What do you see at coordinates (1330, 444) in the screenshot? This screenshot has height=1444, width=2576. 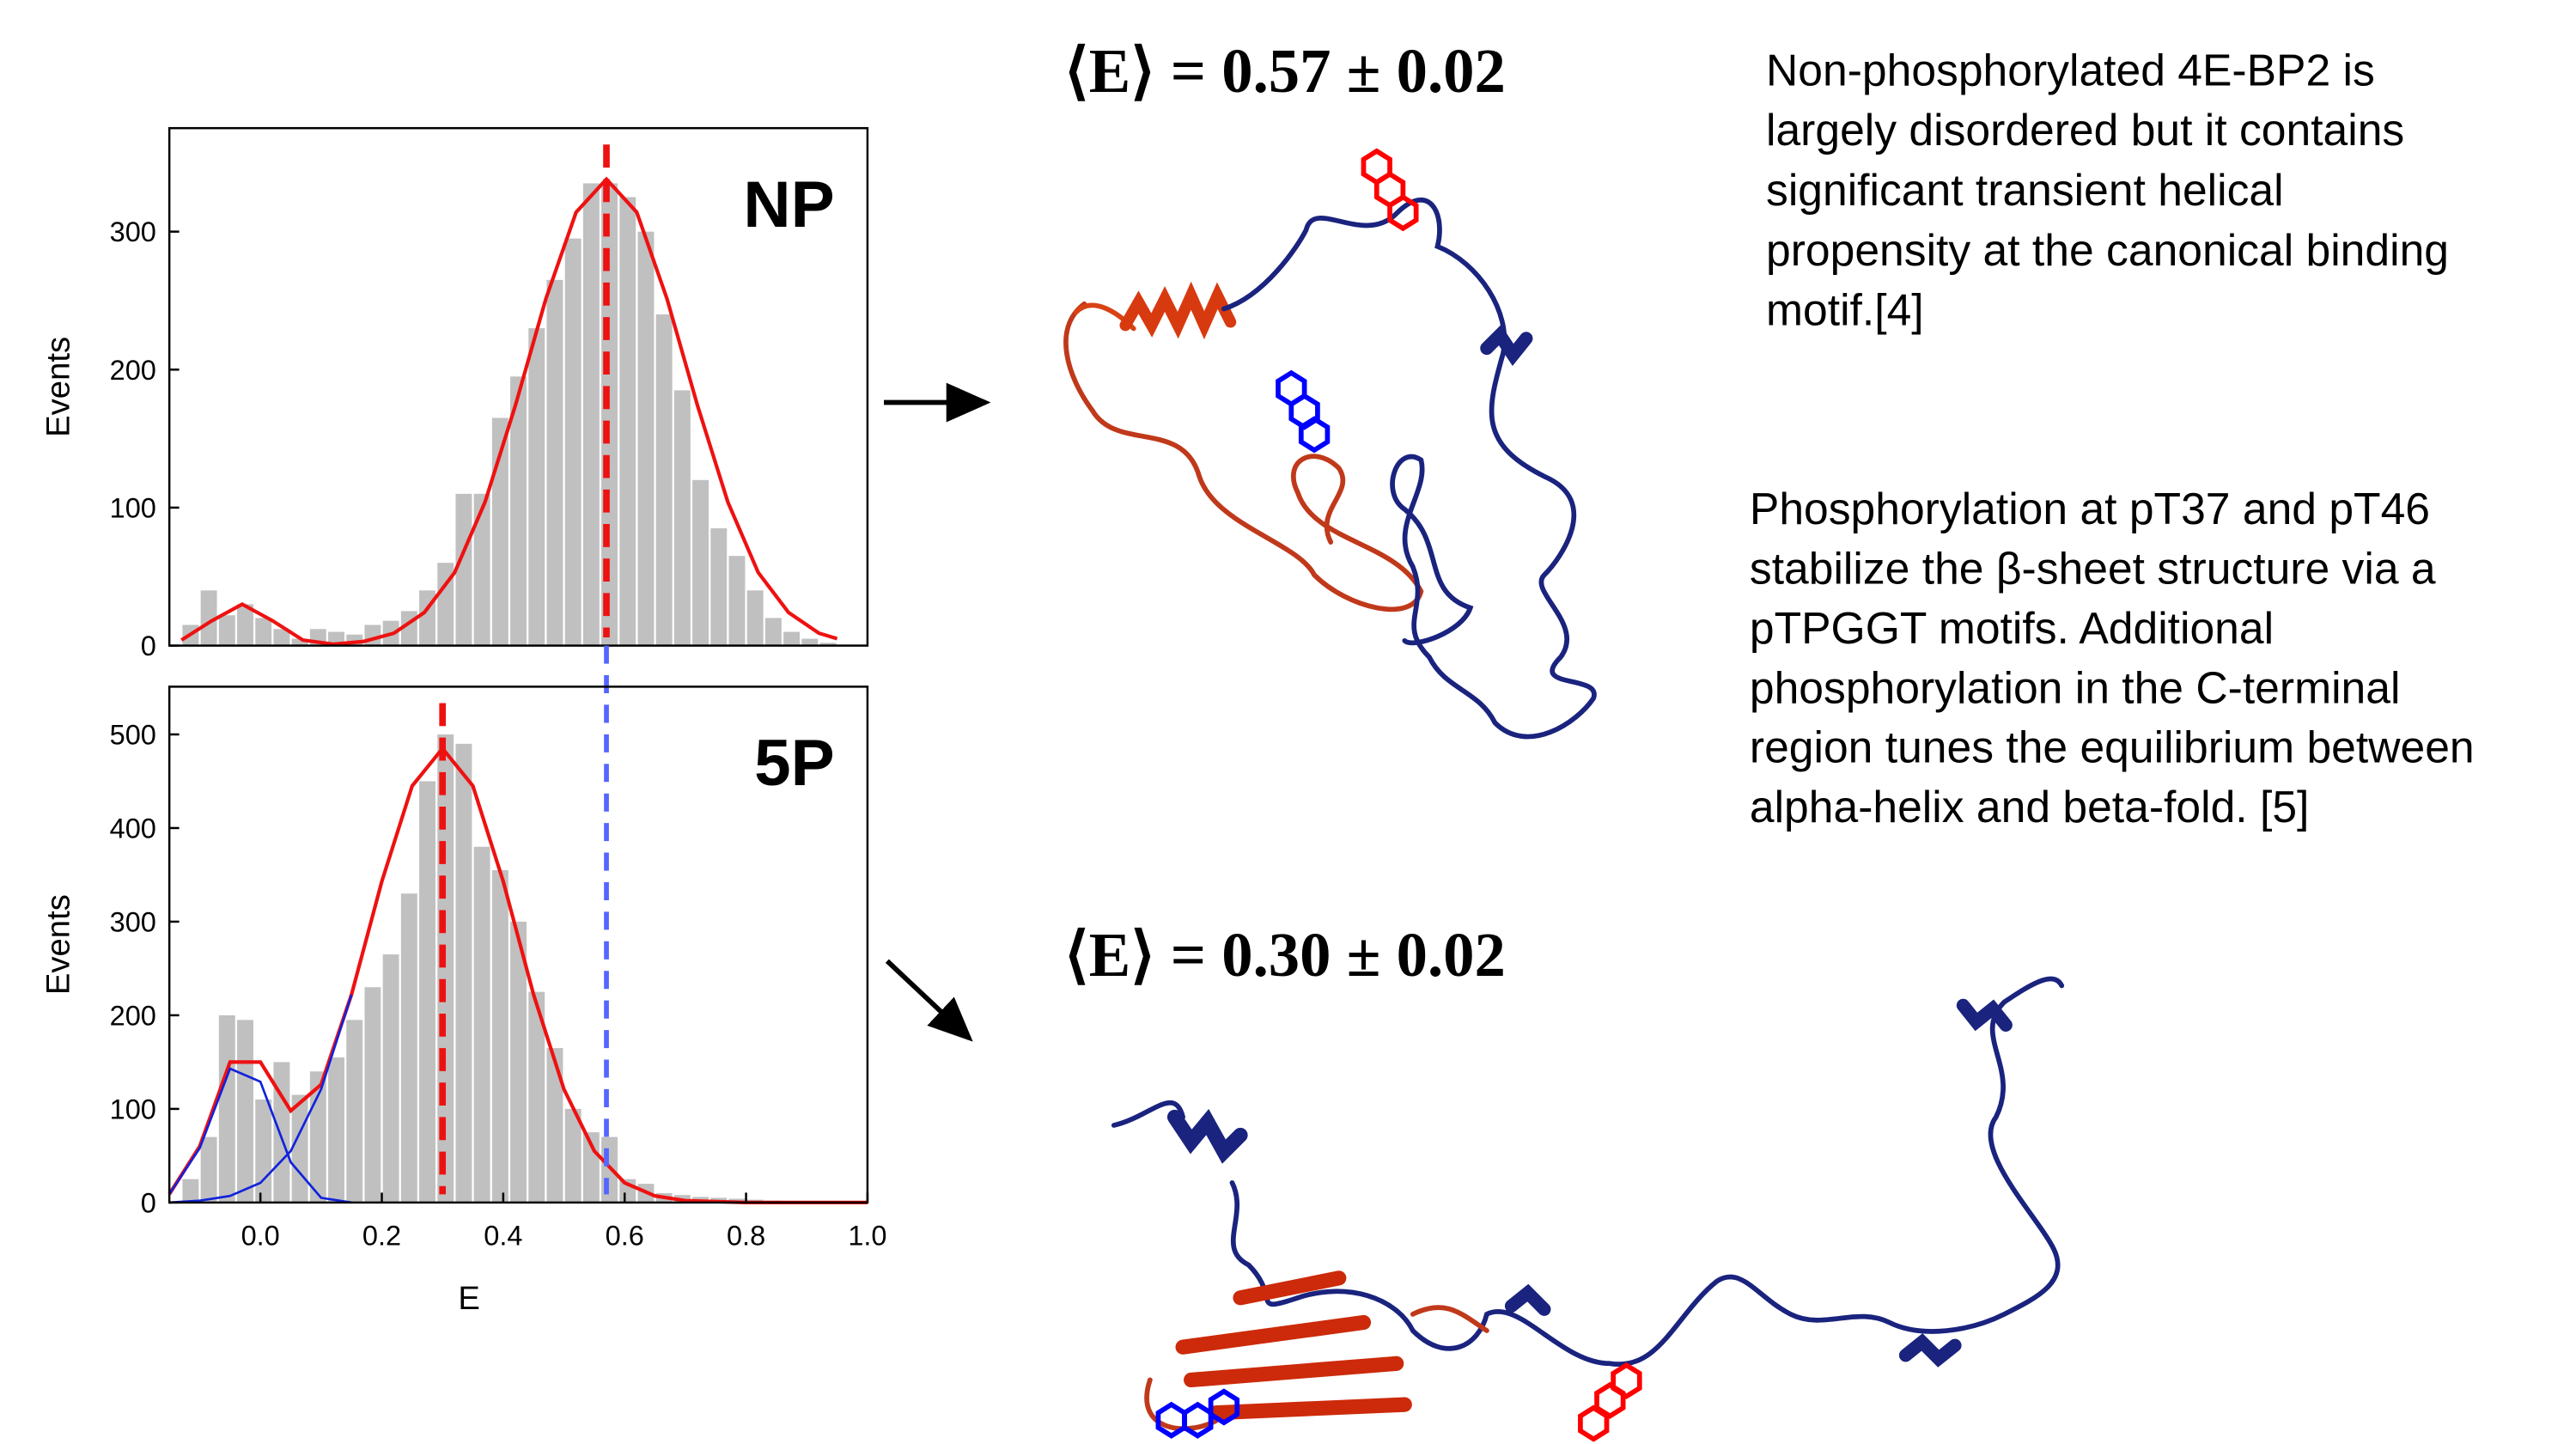 I see `np-structure` at bounding box center [1330, 444].